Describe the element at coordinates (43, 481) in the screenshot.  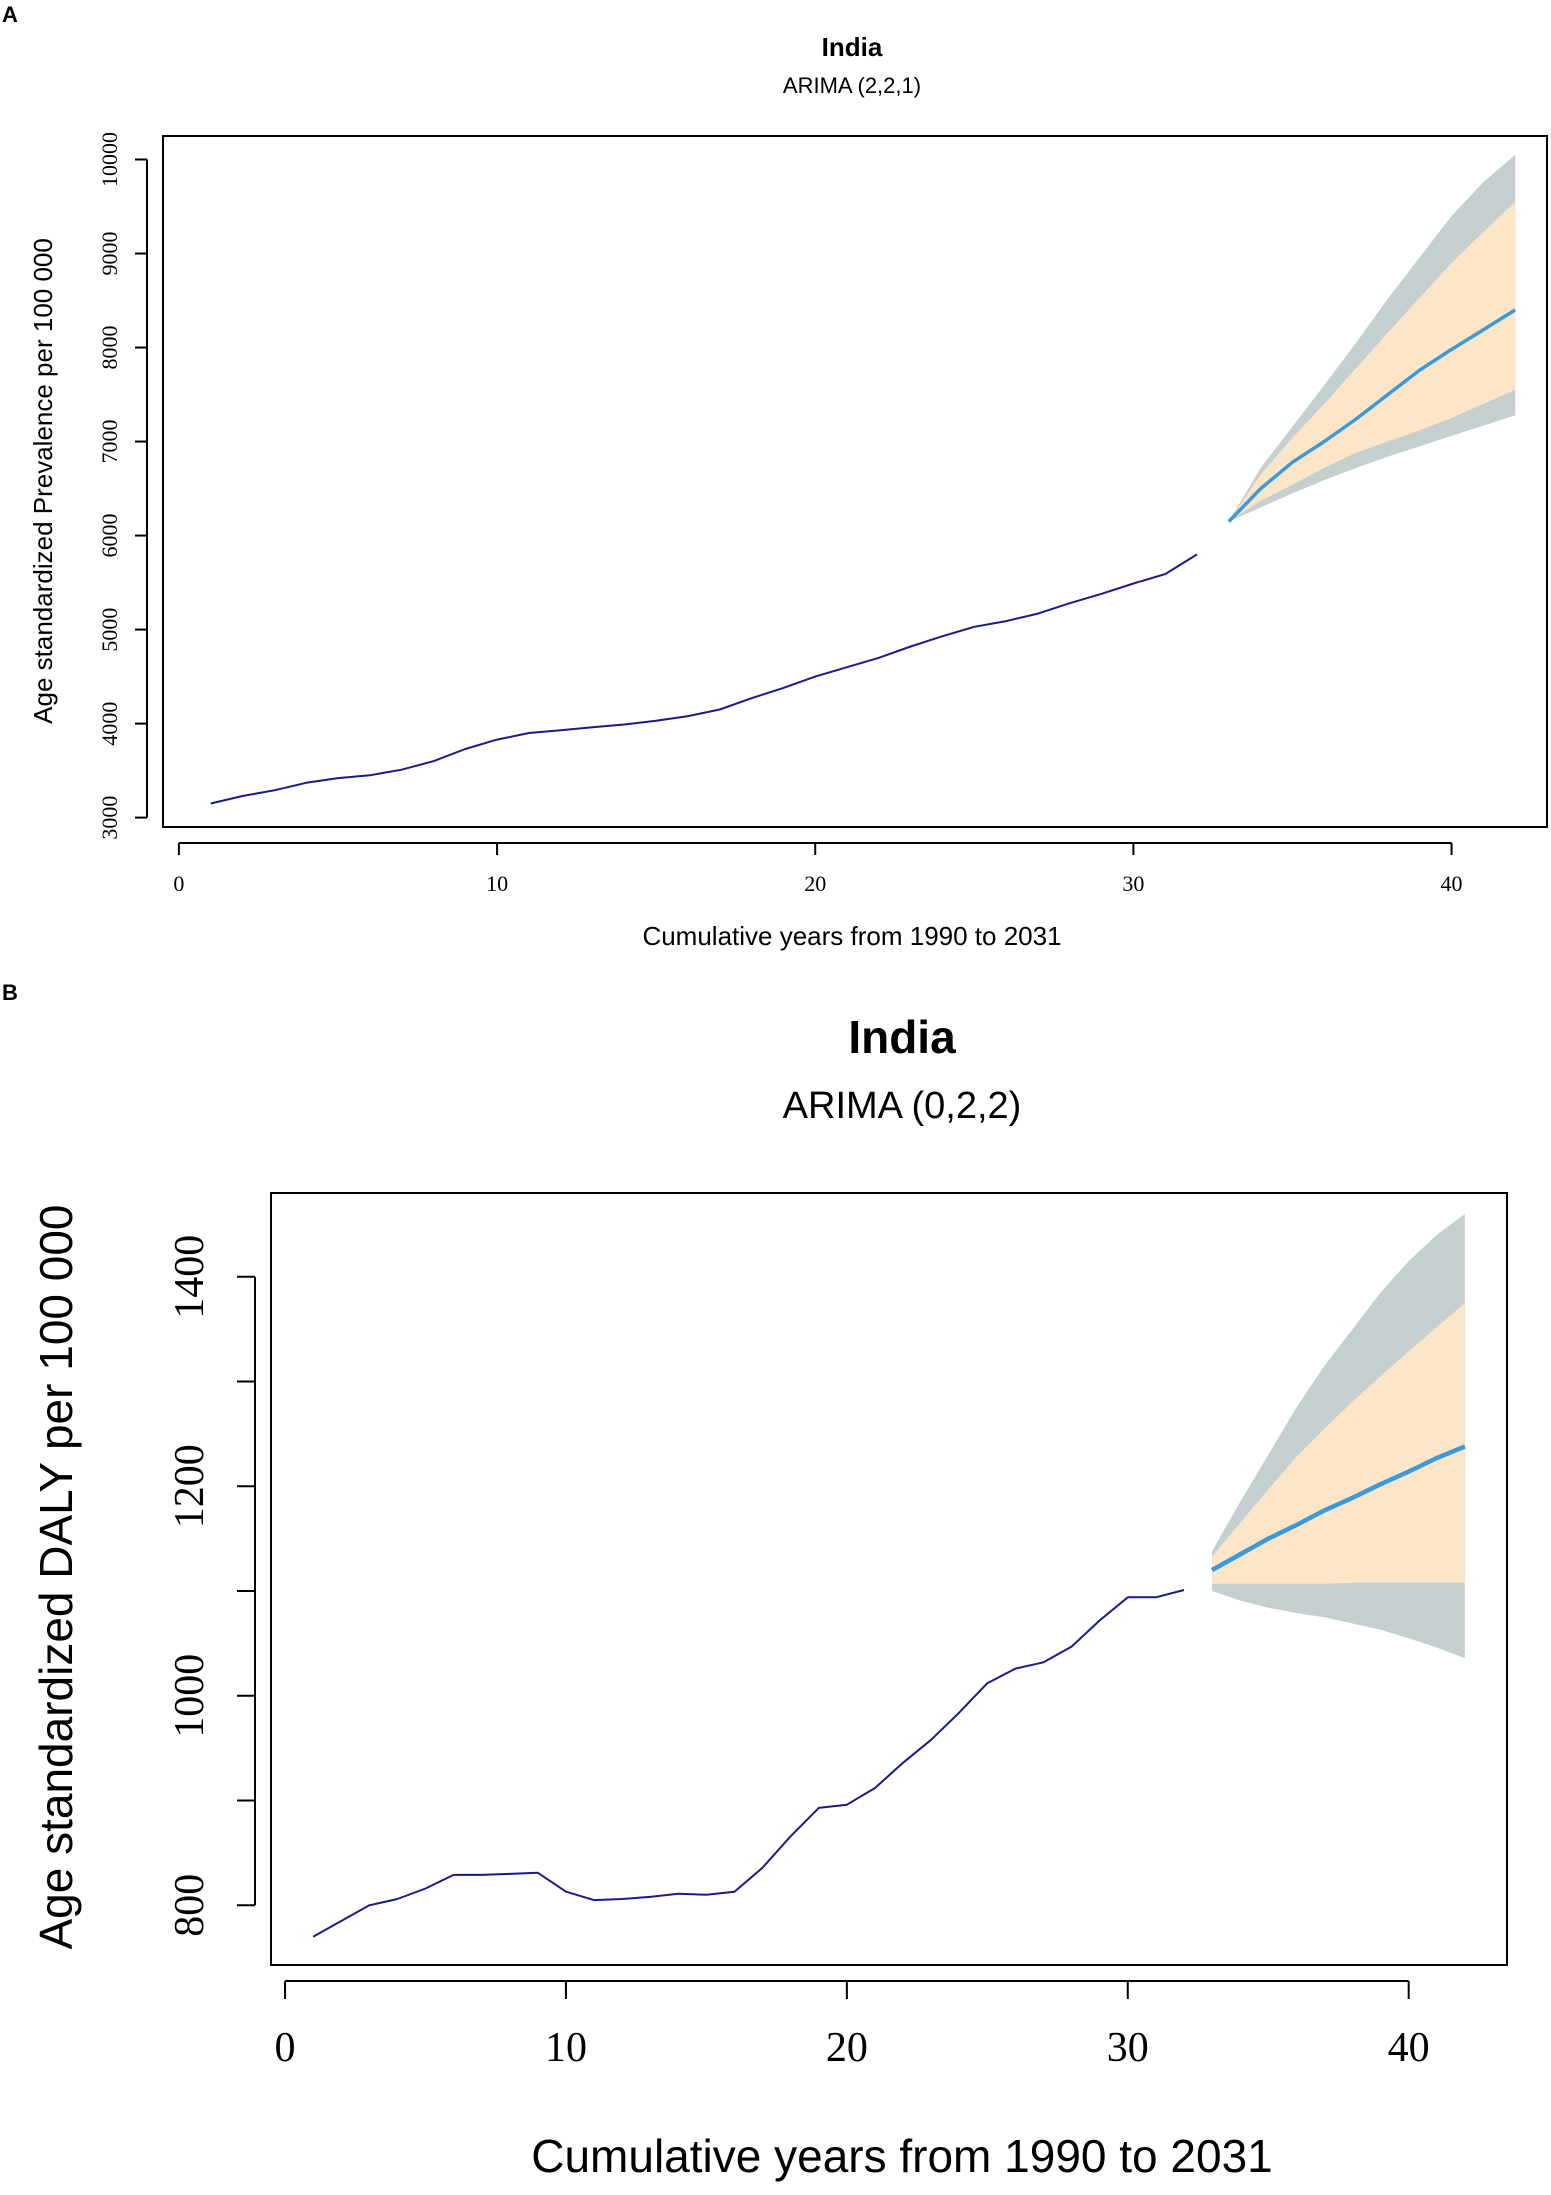
I see `chart-a-y-label: Age standardized Prevalence per 100 000` at that location.